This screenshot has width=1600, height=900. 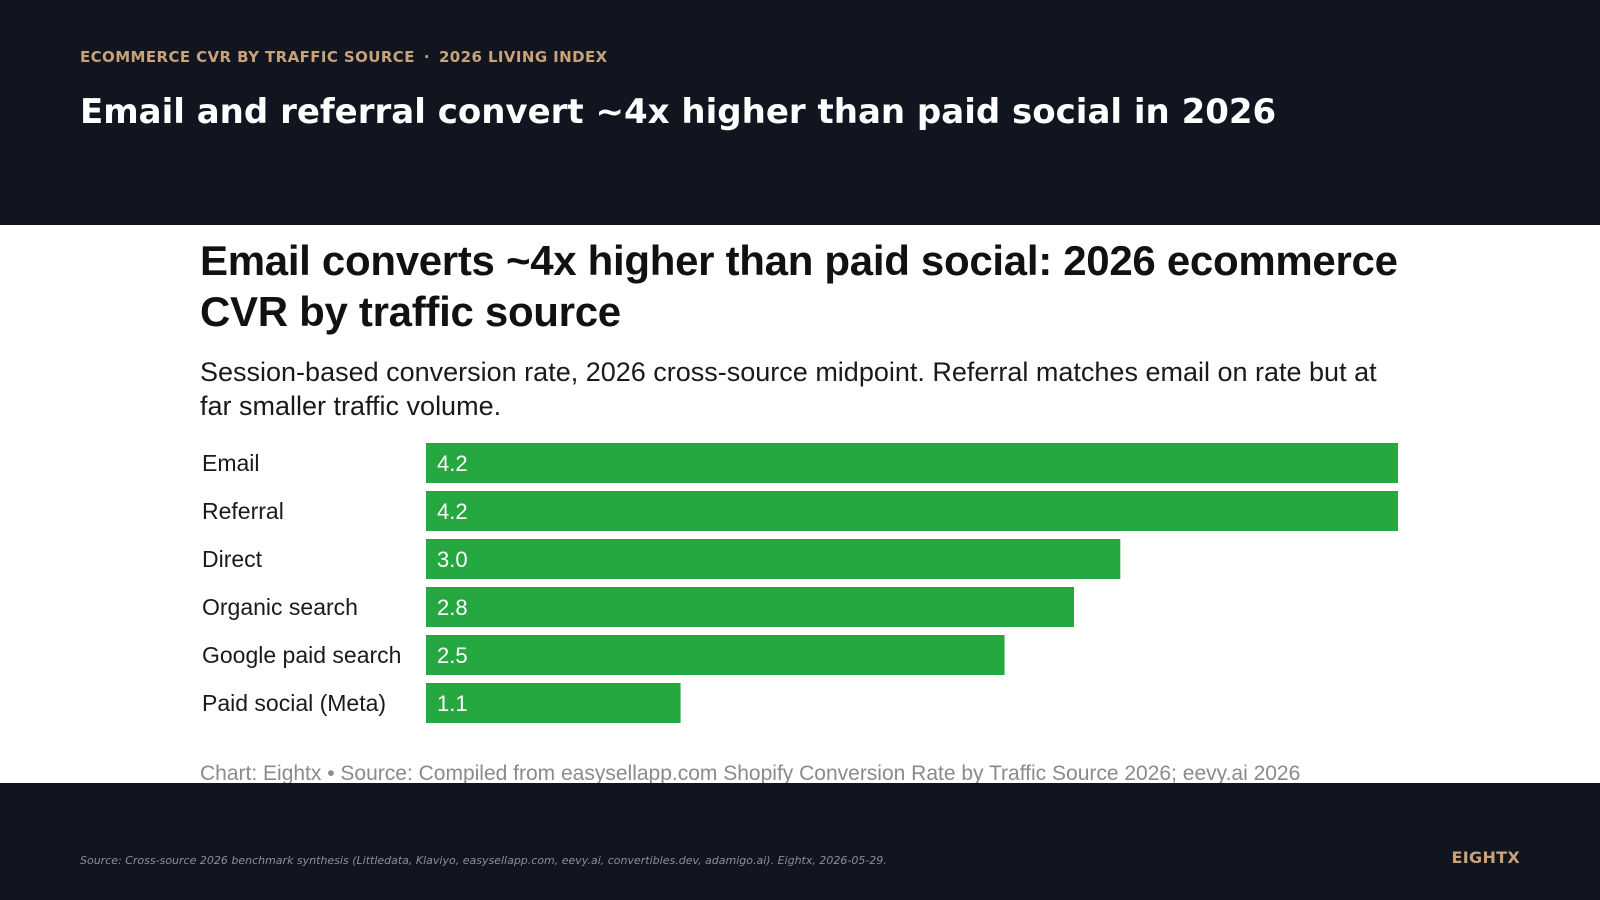 I want to click on category-label-google-paid-search: Google paid search, so click(x=301, y=655).